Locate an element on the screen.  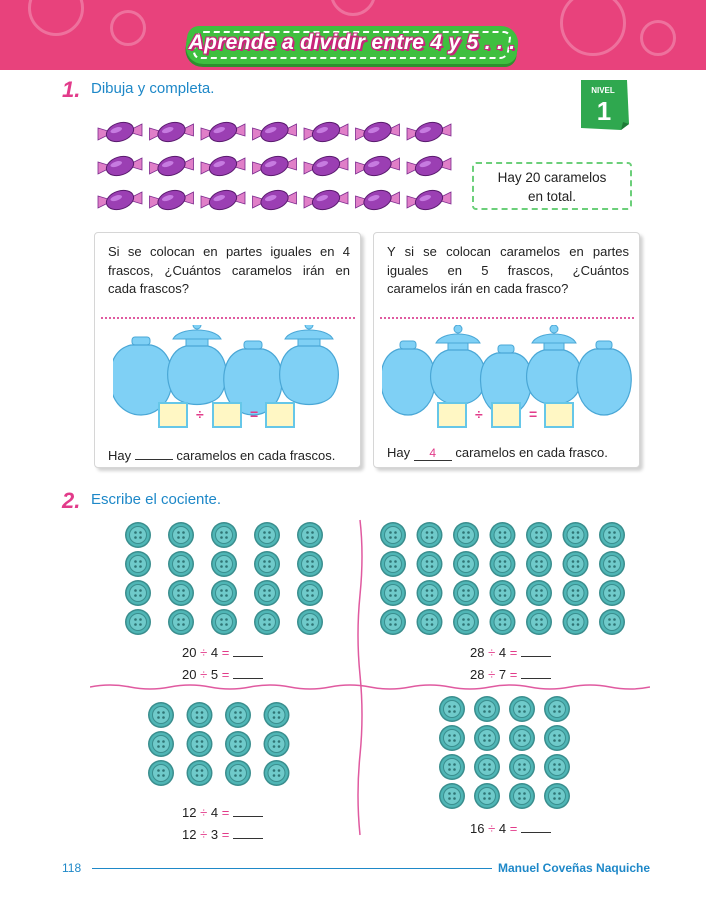
candy-grid is located at coordinates (274, 166).